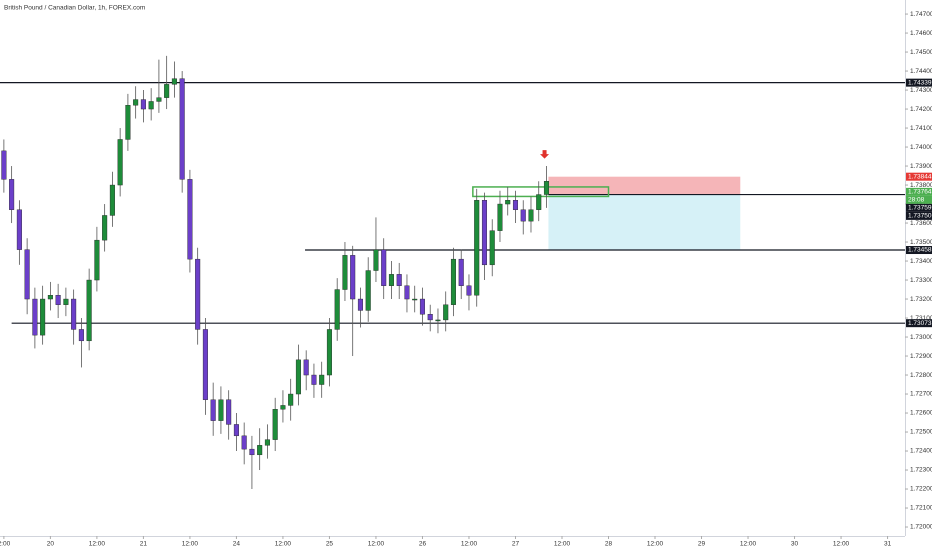  What do you see at coordinates (921, 337) in the screenshot?
I see `y-tick-label: 1.73000` at bounding box center [921, 337].